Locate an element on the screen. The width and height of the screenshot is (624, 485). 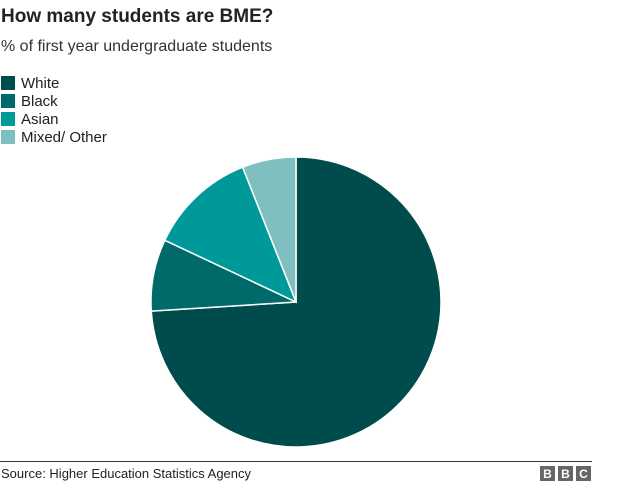
chart-title: How many students are BME? is located at coordinates (137, 16).